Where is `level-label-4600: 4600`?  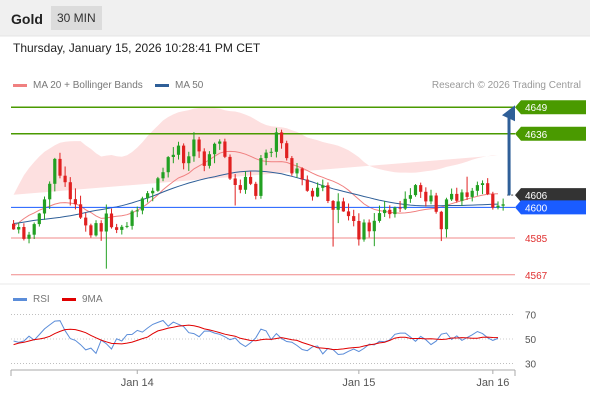 level-label-4600: 4600 is located at coordinates (536, 208).